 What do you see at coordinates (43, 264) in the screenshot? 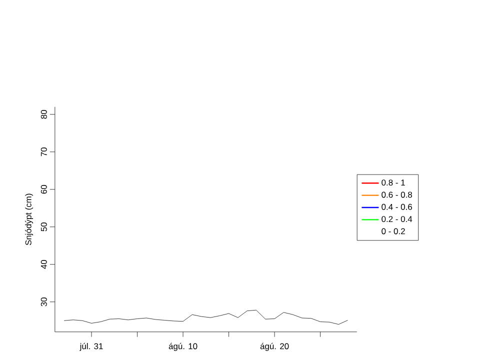
I see `y-tick-label: 40` at bounding box center [43, 264].